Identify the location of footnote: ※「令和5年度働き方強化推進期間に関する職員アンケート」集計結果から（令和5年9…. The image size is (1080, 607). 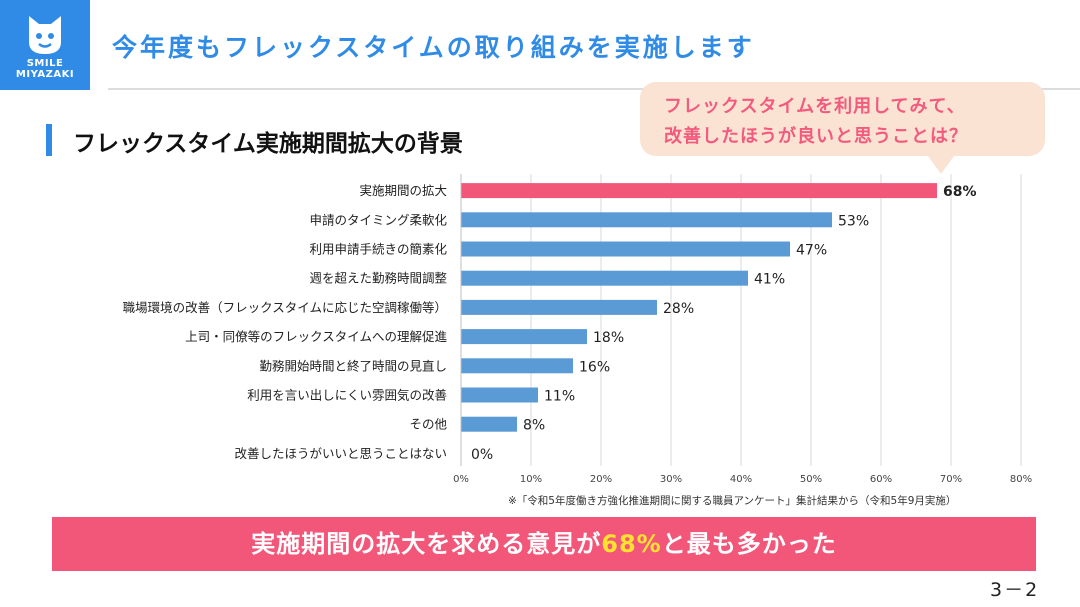
(732, 501).